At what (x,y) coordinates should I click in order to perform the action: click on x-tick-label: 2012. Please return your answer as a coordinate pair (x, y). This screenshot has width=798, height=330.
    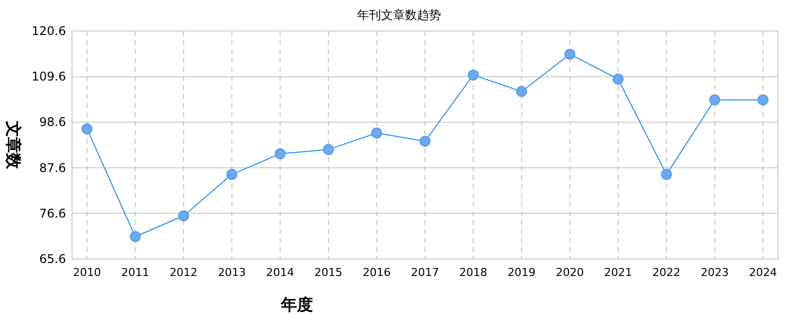
    Looking at the image, I should click on (184, 272).